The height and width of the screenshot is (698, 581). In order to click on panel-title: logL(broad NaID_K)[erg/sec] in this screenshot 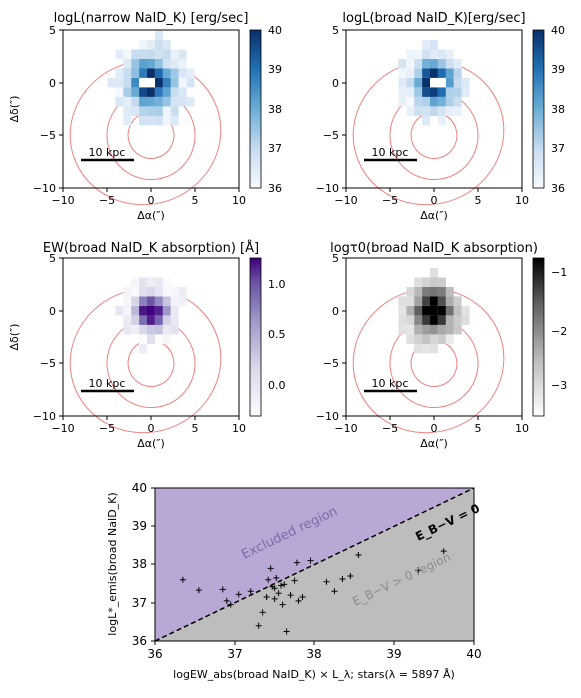, I will do `click(433, 18)`.